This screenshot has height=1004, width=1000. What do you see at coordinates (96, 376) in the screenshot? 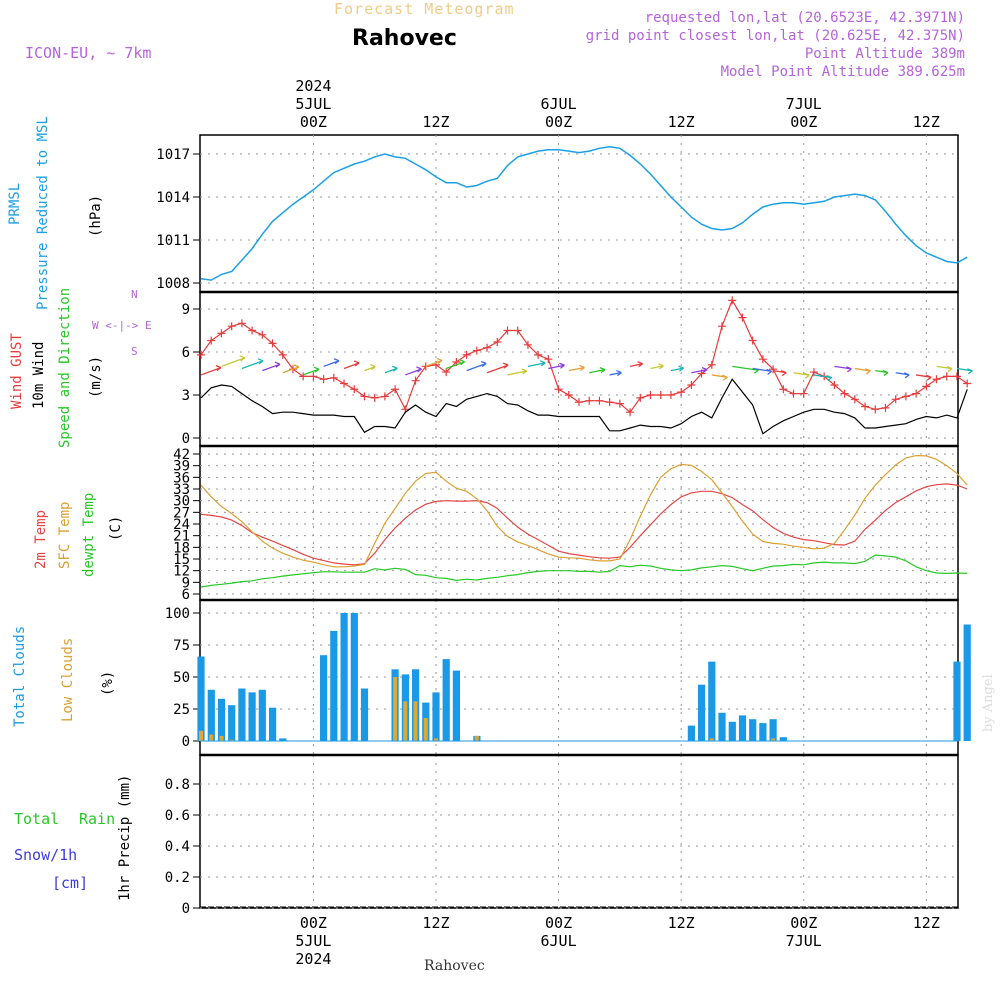
I see `wind-unit: (m/s)` at bounding box center [96, 376].